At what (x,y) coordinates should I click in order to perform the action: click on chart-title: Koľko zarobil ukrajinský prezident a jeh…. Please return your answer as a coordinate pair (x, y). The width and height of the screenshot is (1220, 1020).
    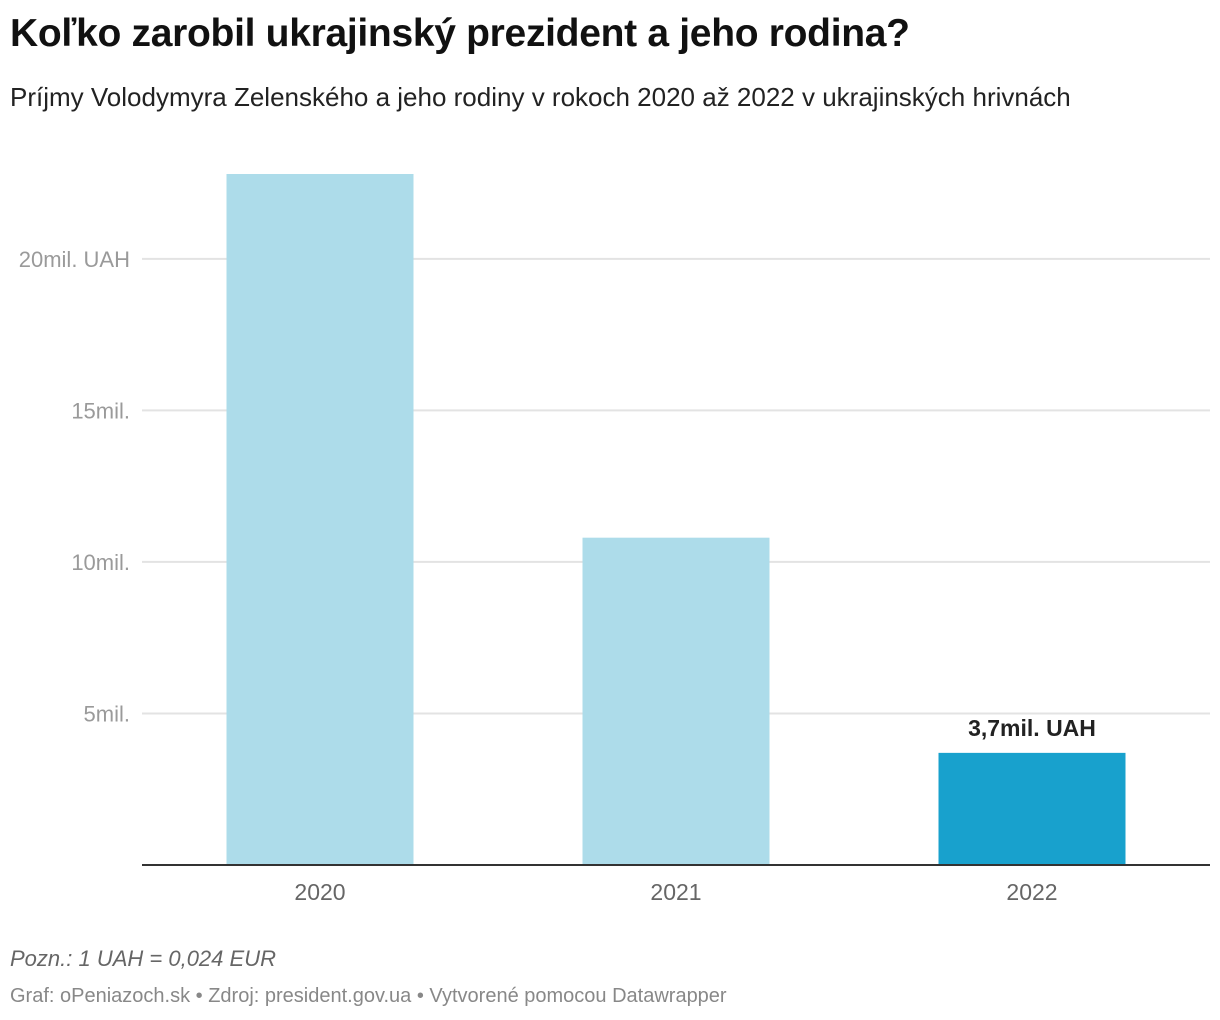
    Looking at the image, I should click on (460, 33).